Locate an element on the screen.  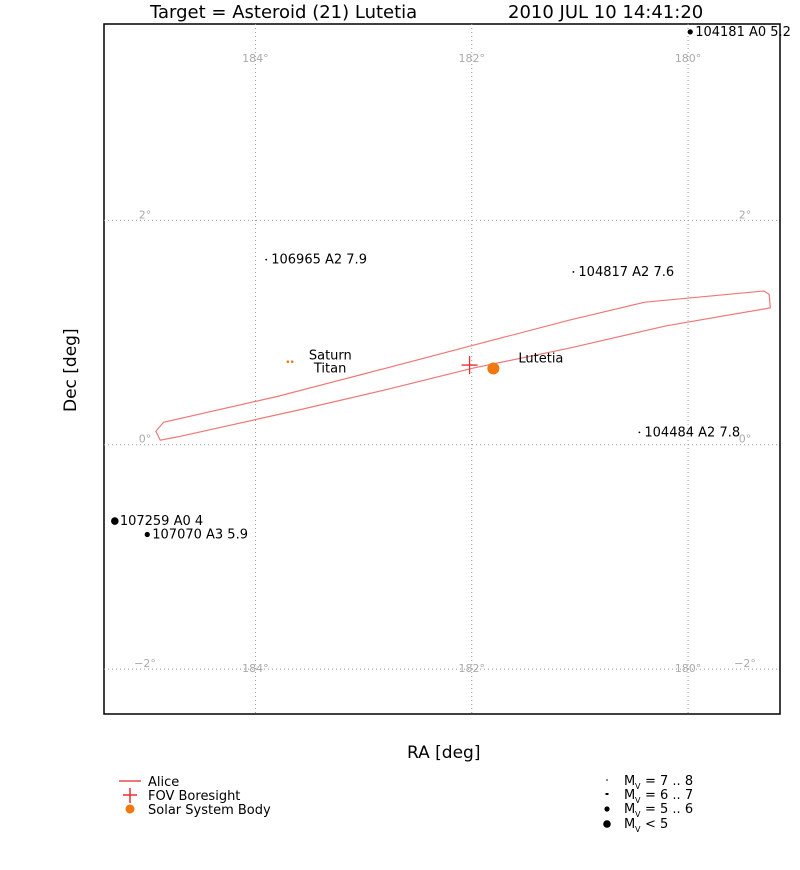
boresight-legend-label: FOV Boresight is located at coordinates (194, 796).